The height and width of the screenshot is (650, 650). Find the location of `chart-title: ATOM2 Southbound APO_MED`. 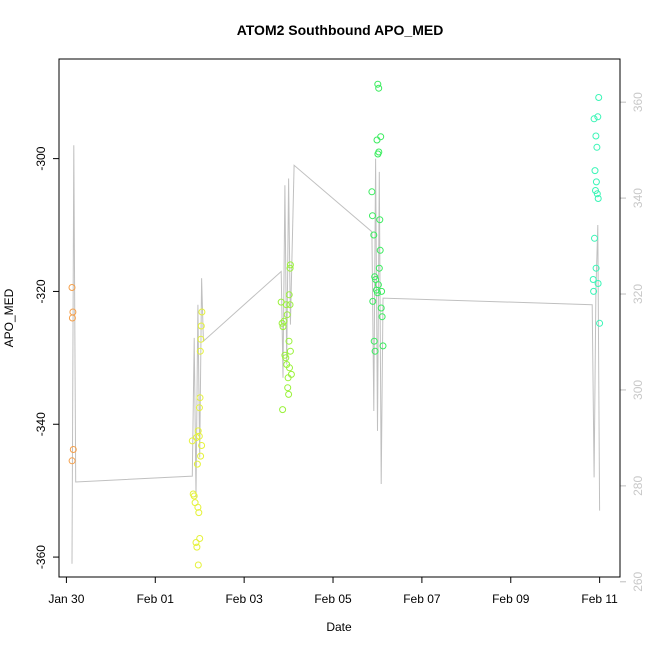

chart-title: ATOM2 Southbound APO_MED is located at coordinates (340, 30).